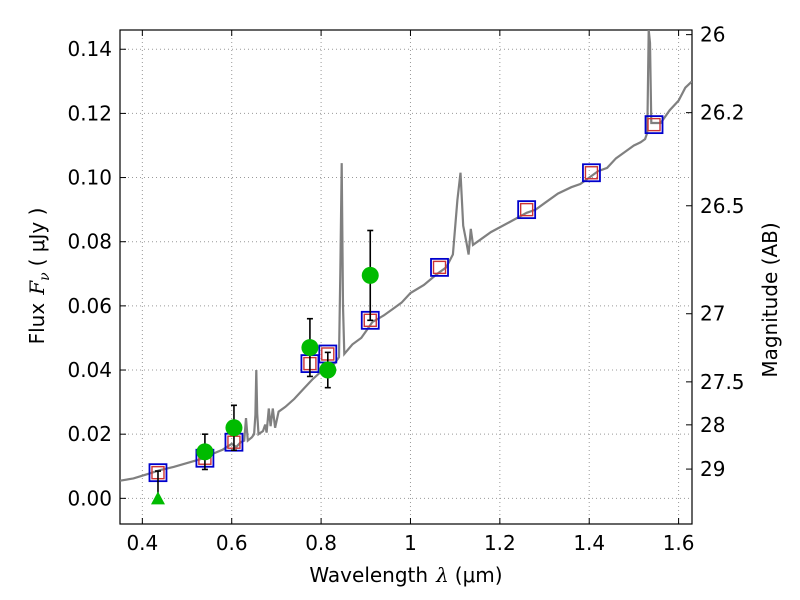 This screenshot has width=800, height=600. I want to click on y-tick-label: 0.04, so click(89, 370).